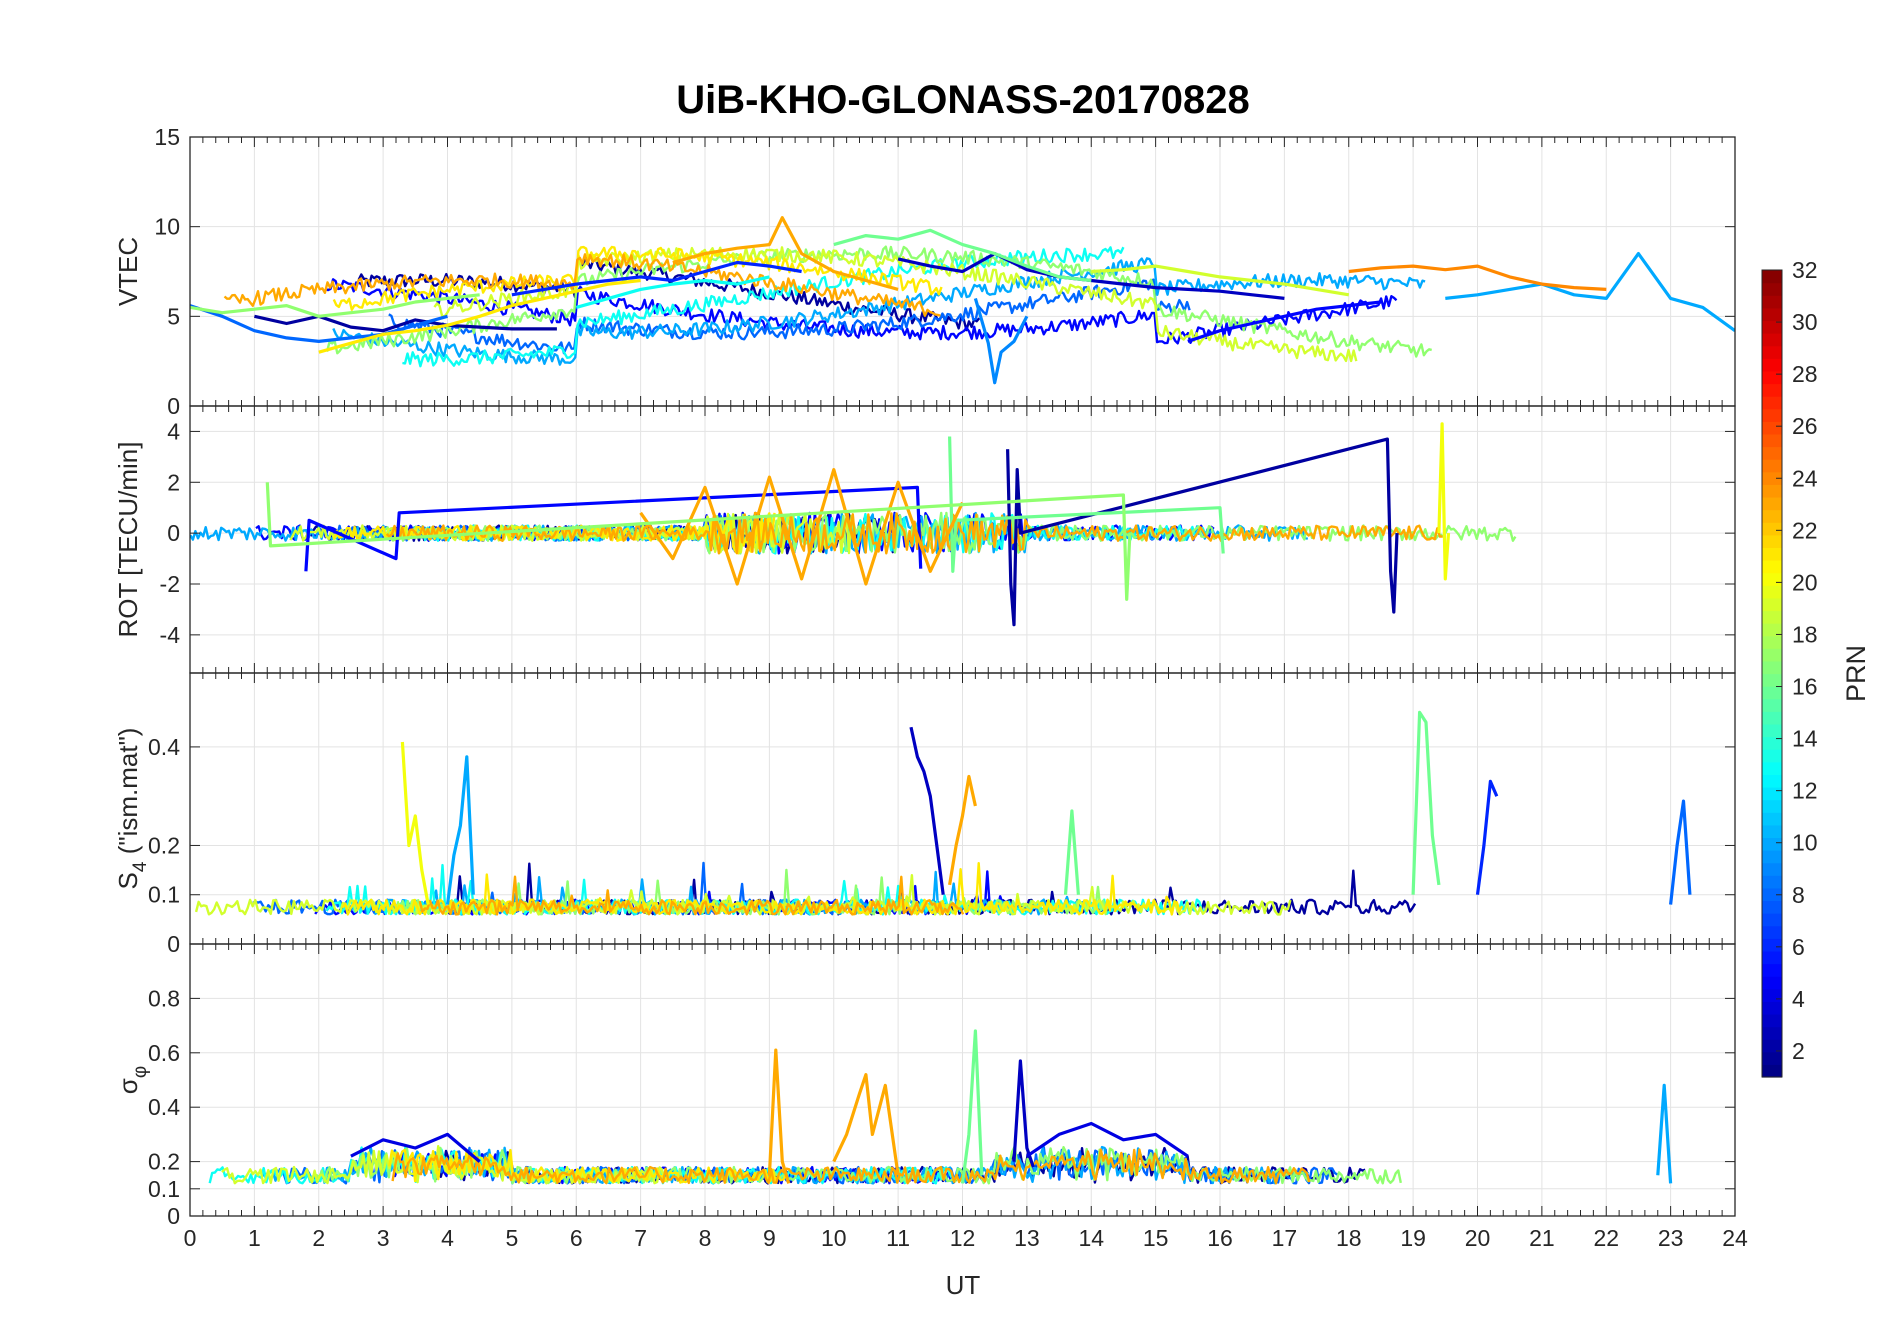  I want to click on y-axis-label-main: S, so click(128, 880).